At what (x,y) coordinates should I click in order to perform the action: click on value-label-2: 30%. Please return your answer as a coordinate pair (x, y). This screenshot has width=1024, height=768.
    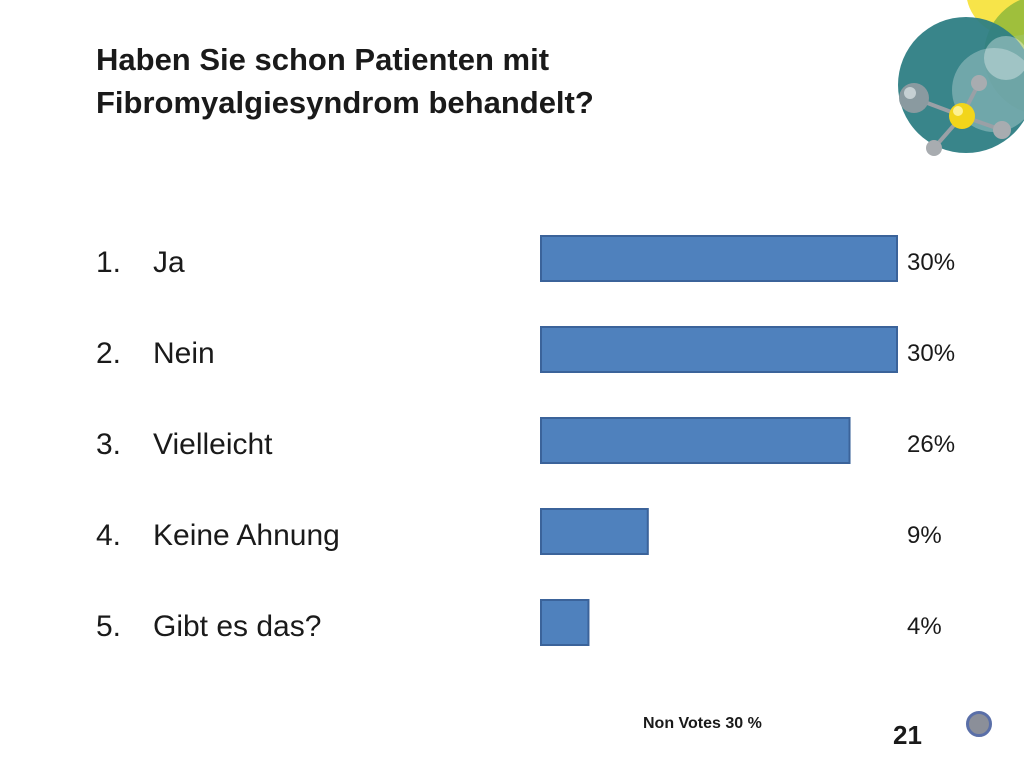
    Looking at the image, I should click on (931, 353).